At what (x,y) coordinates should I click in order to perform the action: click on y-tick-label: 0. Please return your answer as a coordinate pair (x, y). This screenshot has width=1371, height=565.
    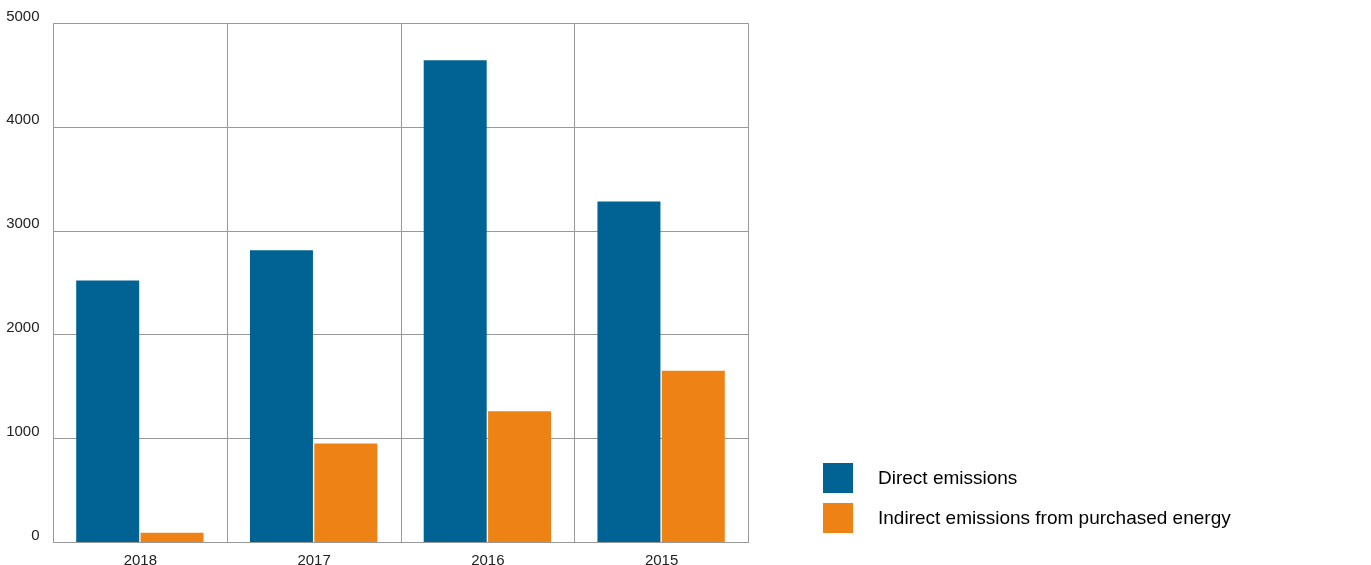
    Looking at the image, I should click on (35, 534).